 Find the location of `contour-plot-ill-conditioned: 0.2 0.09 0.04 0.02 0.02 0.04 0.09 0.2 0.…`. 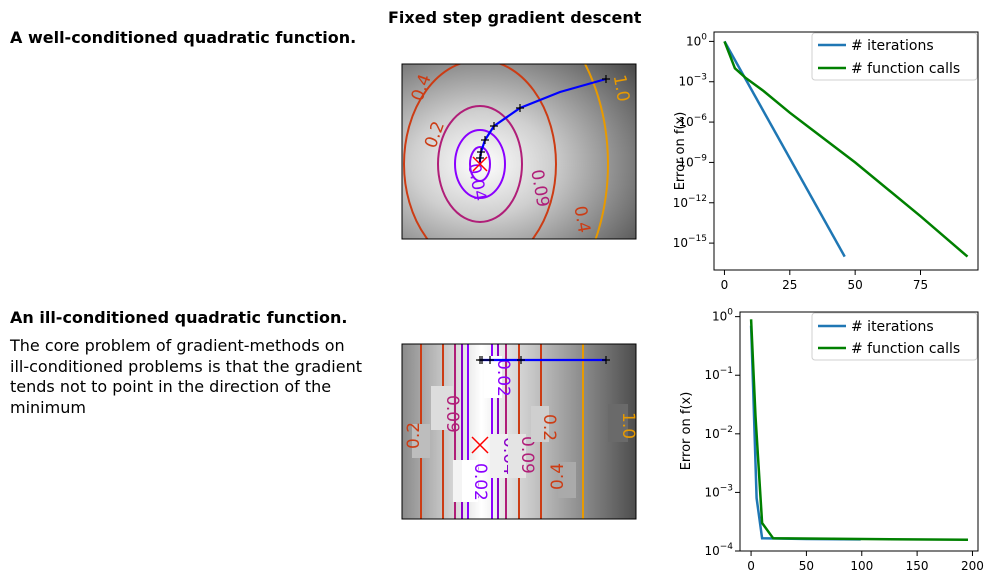

contour-plot-ill-conditioned: 0.2 0.09 0.04 0.02 0.02 0.04 0.09 0.2 0.… is located at coordinates (519, 431).